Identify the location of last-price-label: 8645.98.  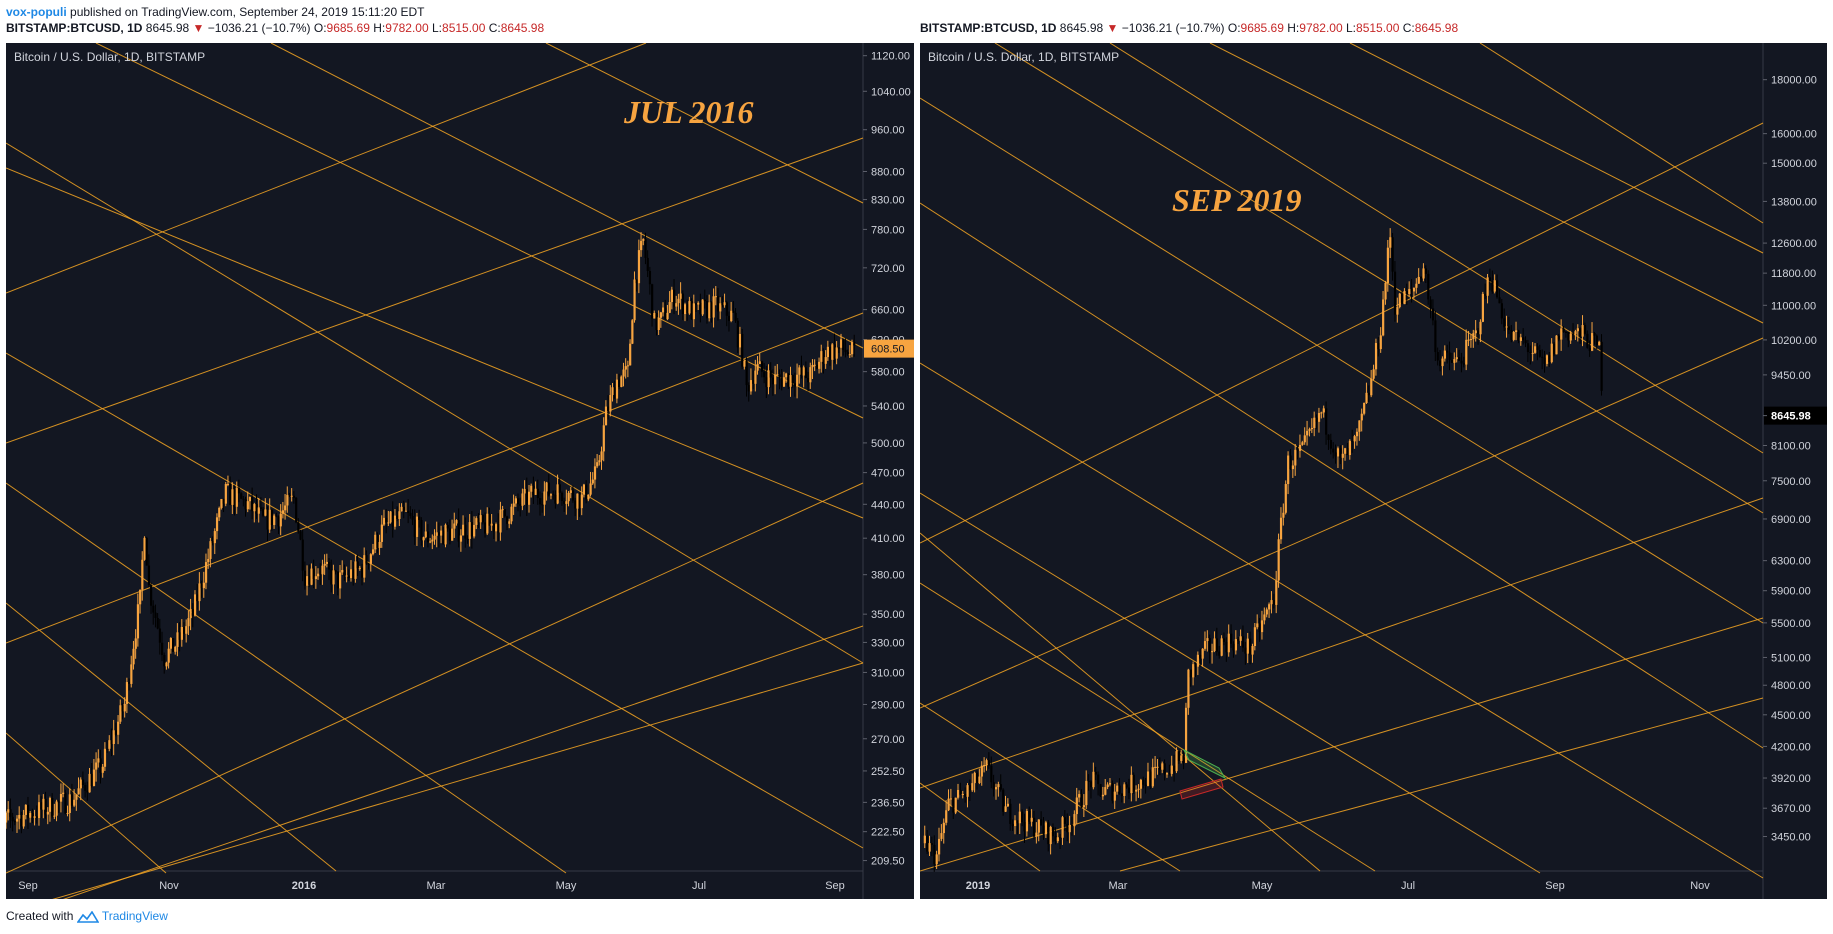
(1791, 417).